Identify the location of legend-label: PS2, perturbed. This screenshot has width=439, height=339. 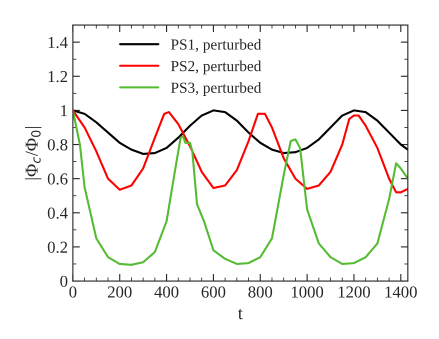
(216, 67).